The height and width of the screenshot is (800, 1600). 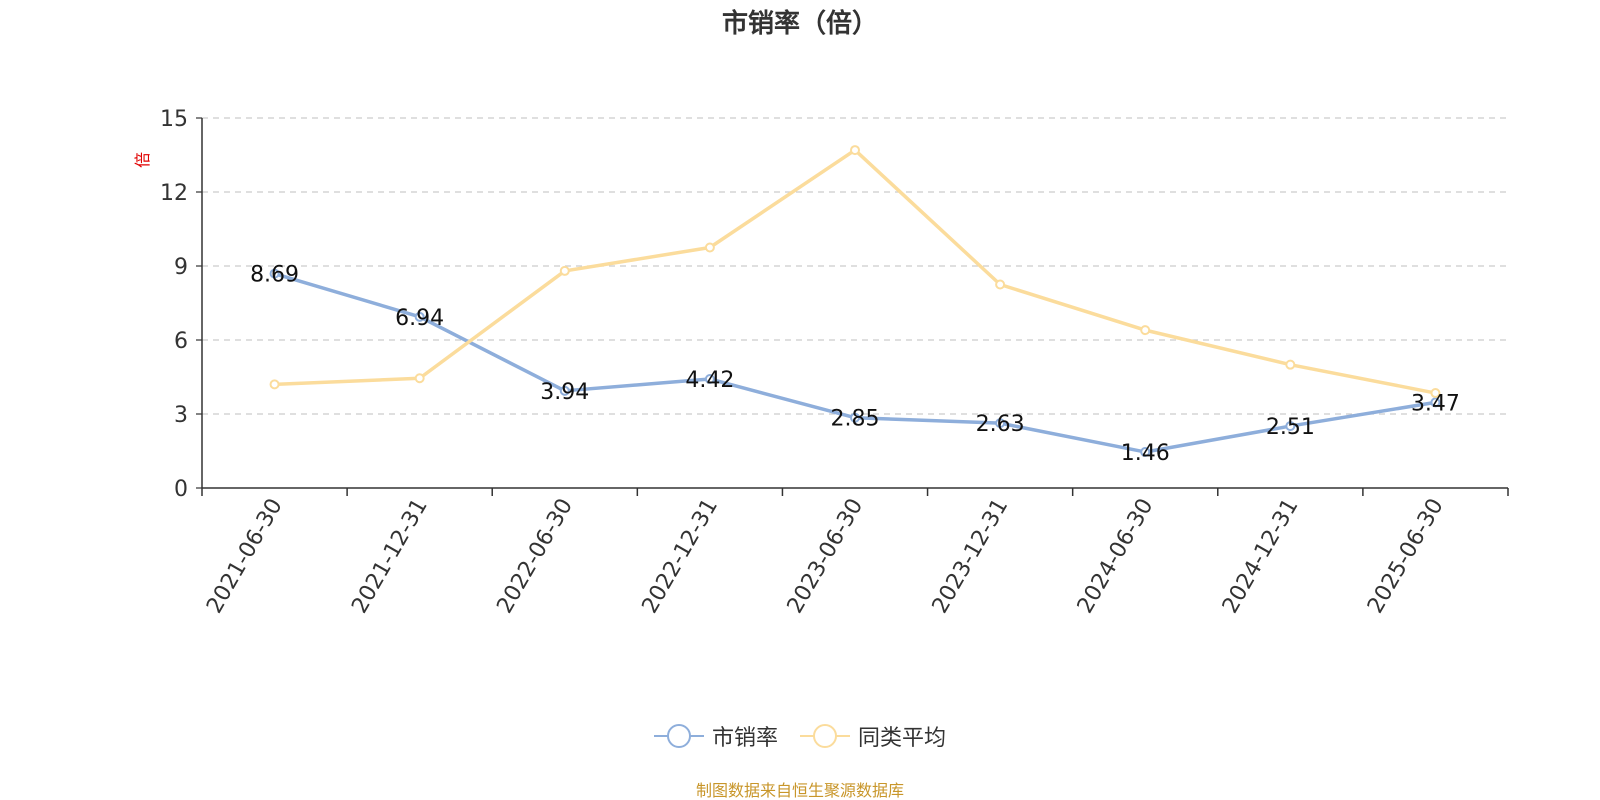 I want to click on y-tick-label-0: 0, so click(x=181, y=489).